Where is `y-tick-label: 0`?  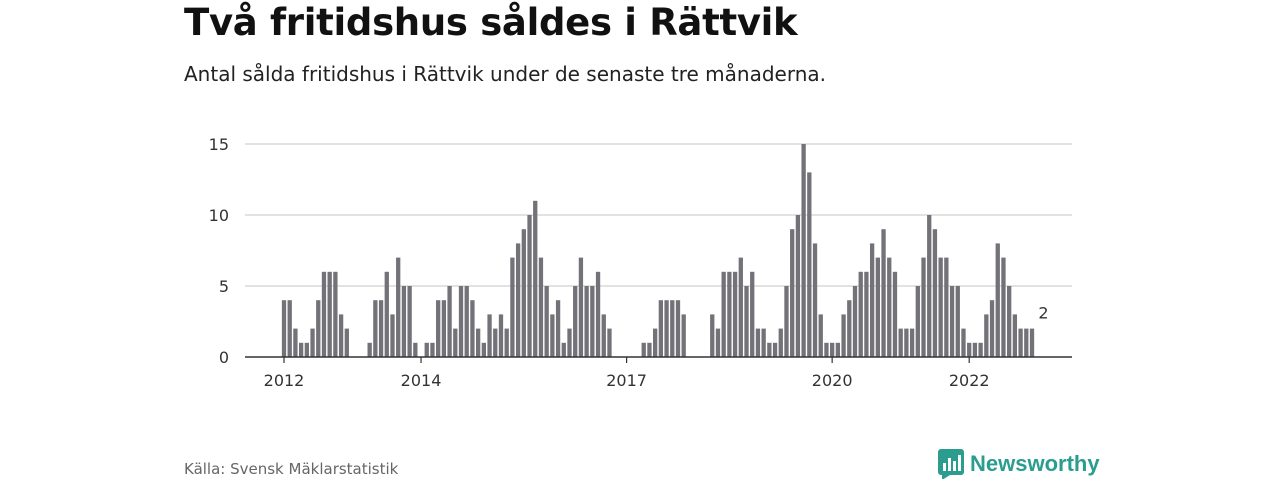
y-tick-label: 0 is located at coordinates (224, 357).